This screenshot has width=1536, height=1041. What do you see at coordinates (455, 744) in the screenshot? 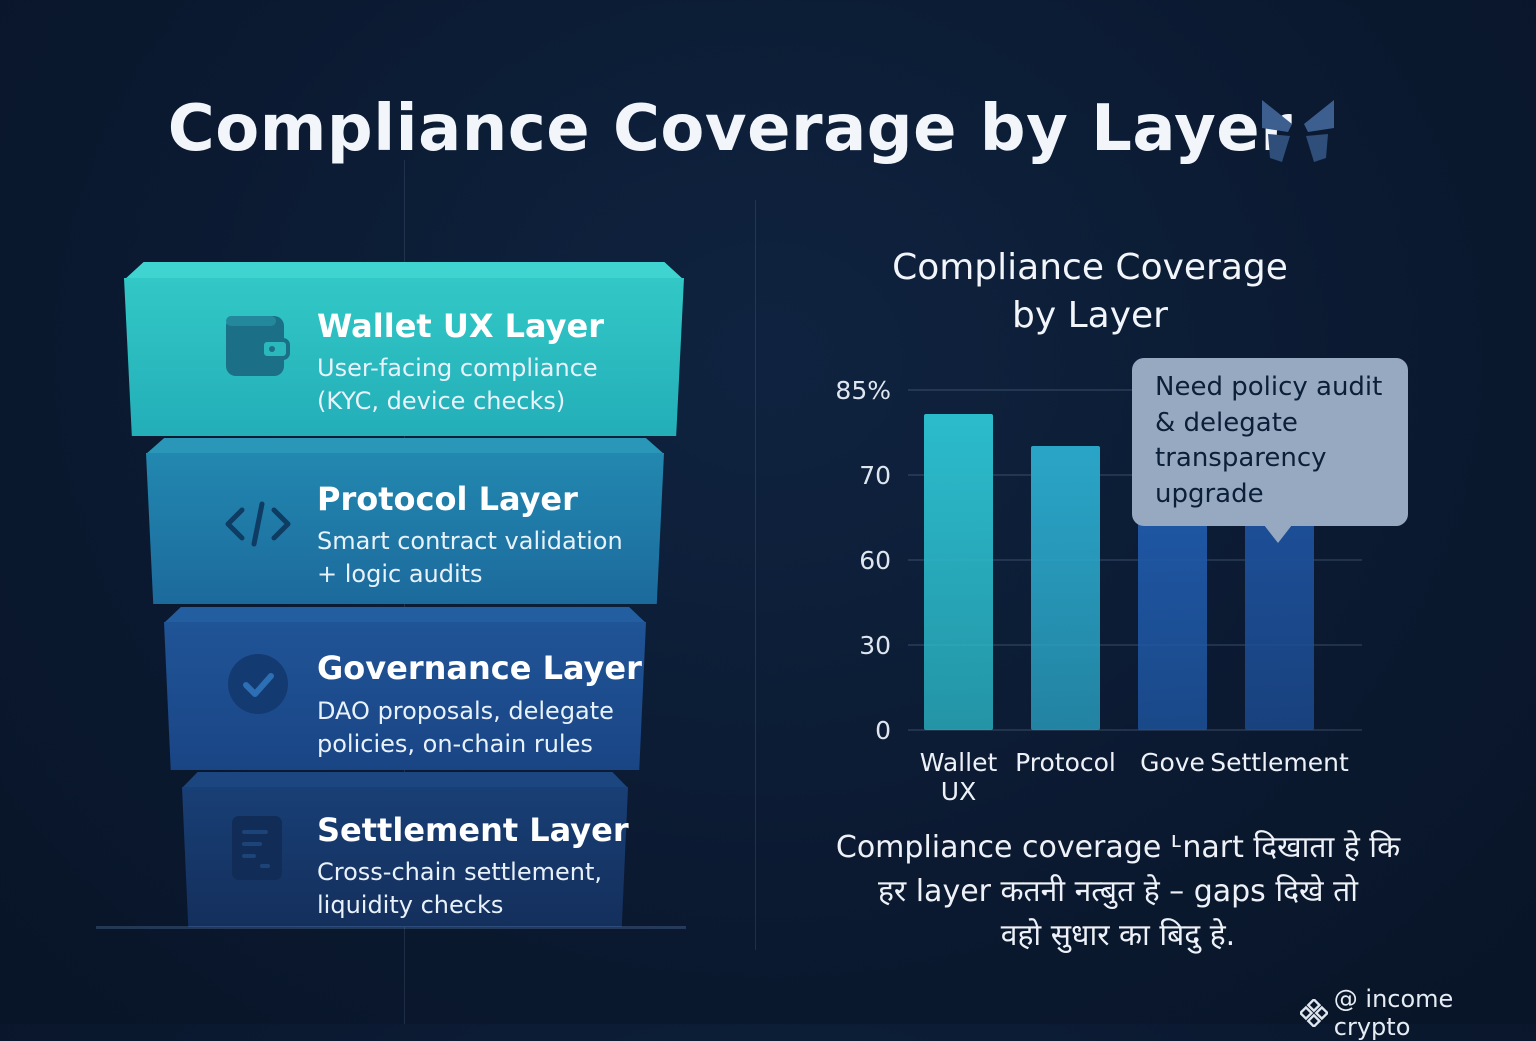
I see `layer-desc-line: policies, on-chain rules` at bounding box center [455, 744].